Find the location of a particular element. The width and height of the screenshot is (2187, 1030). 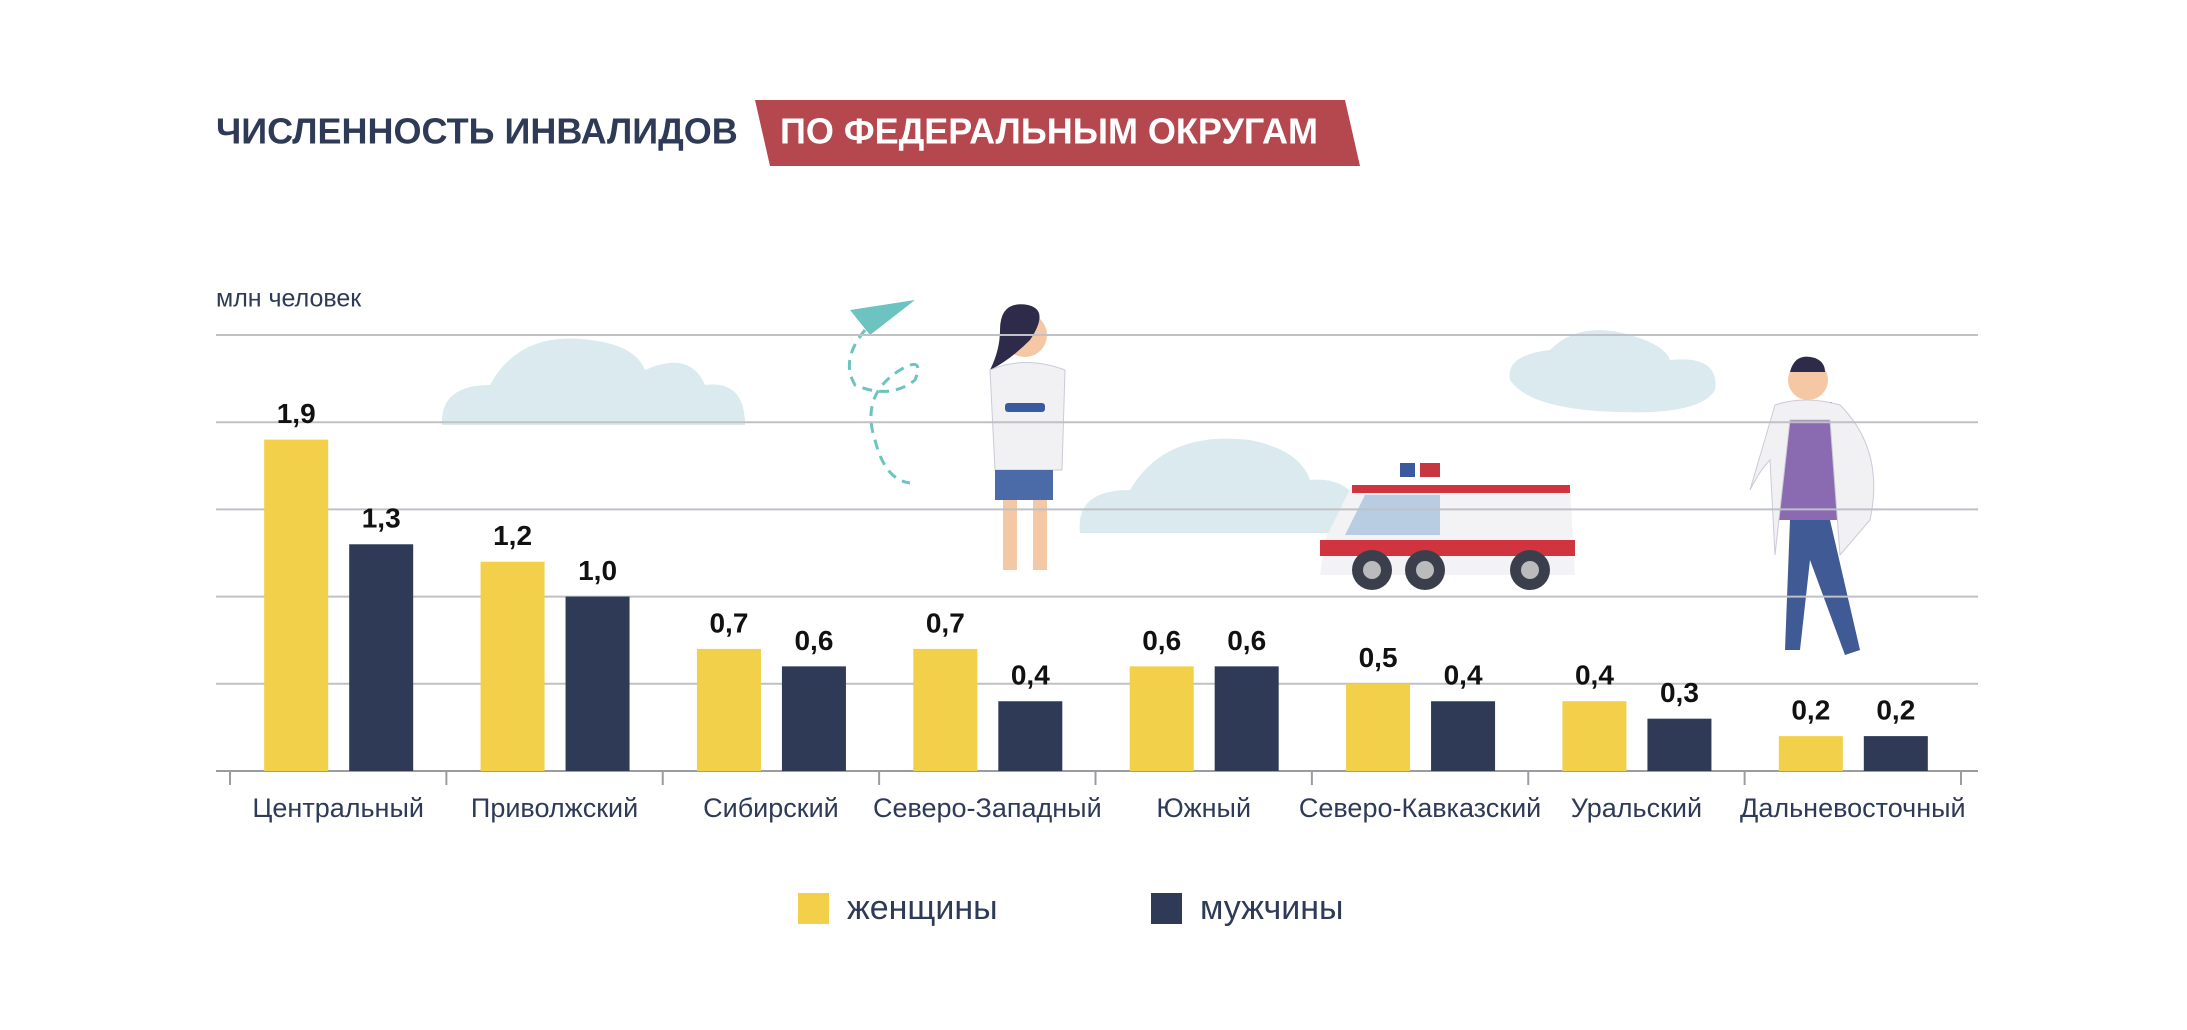

legend-label: мужчины is located at coordinates (1271, 908).